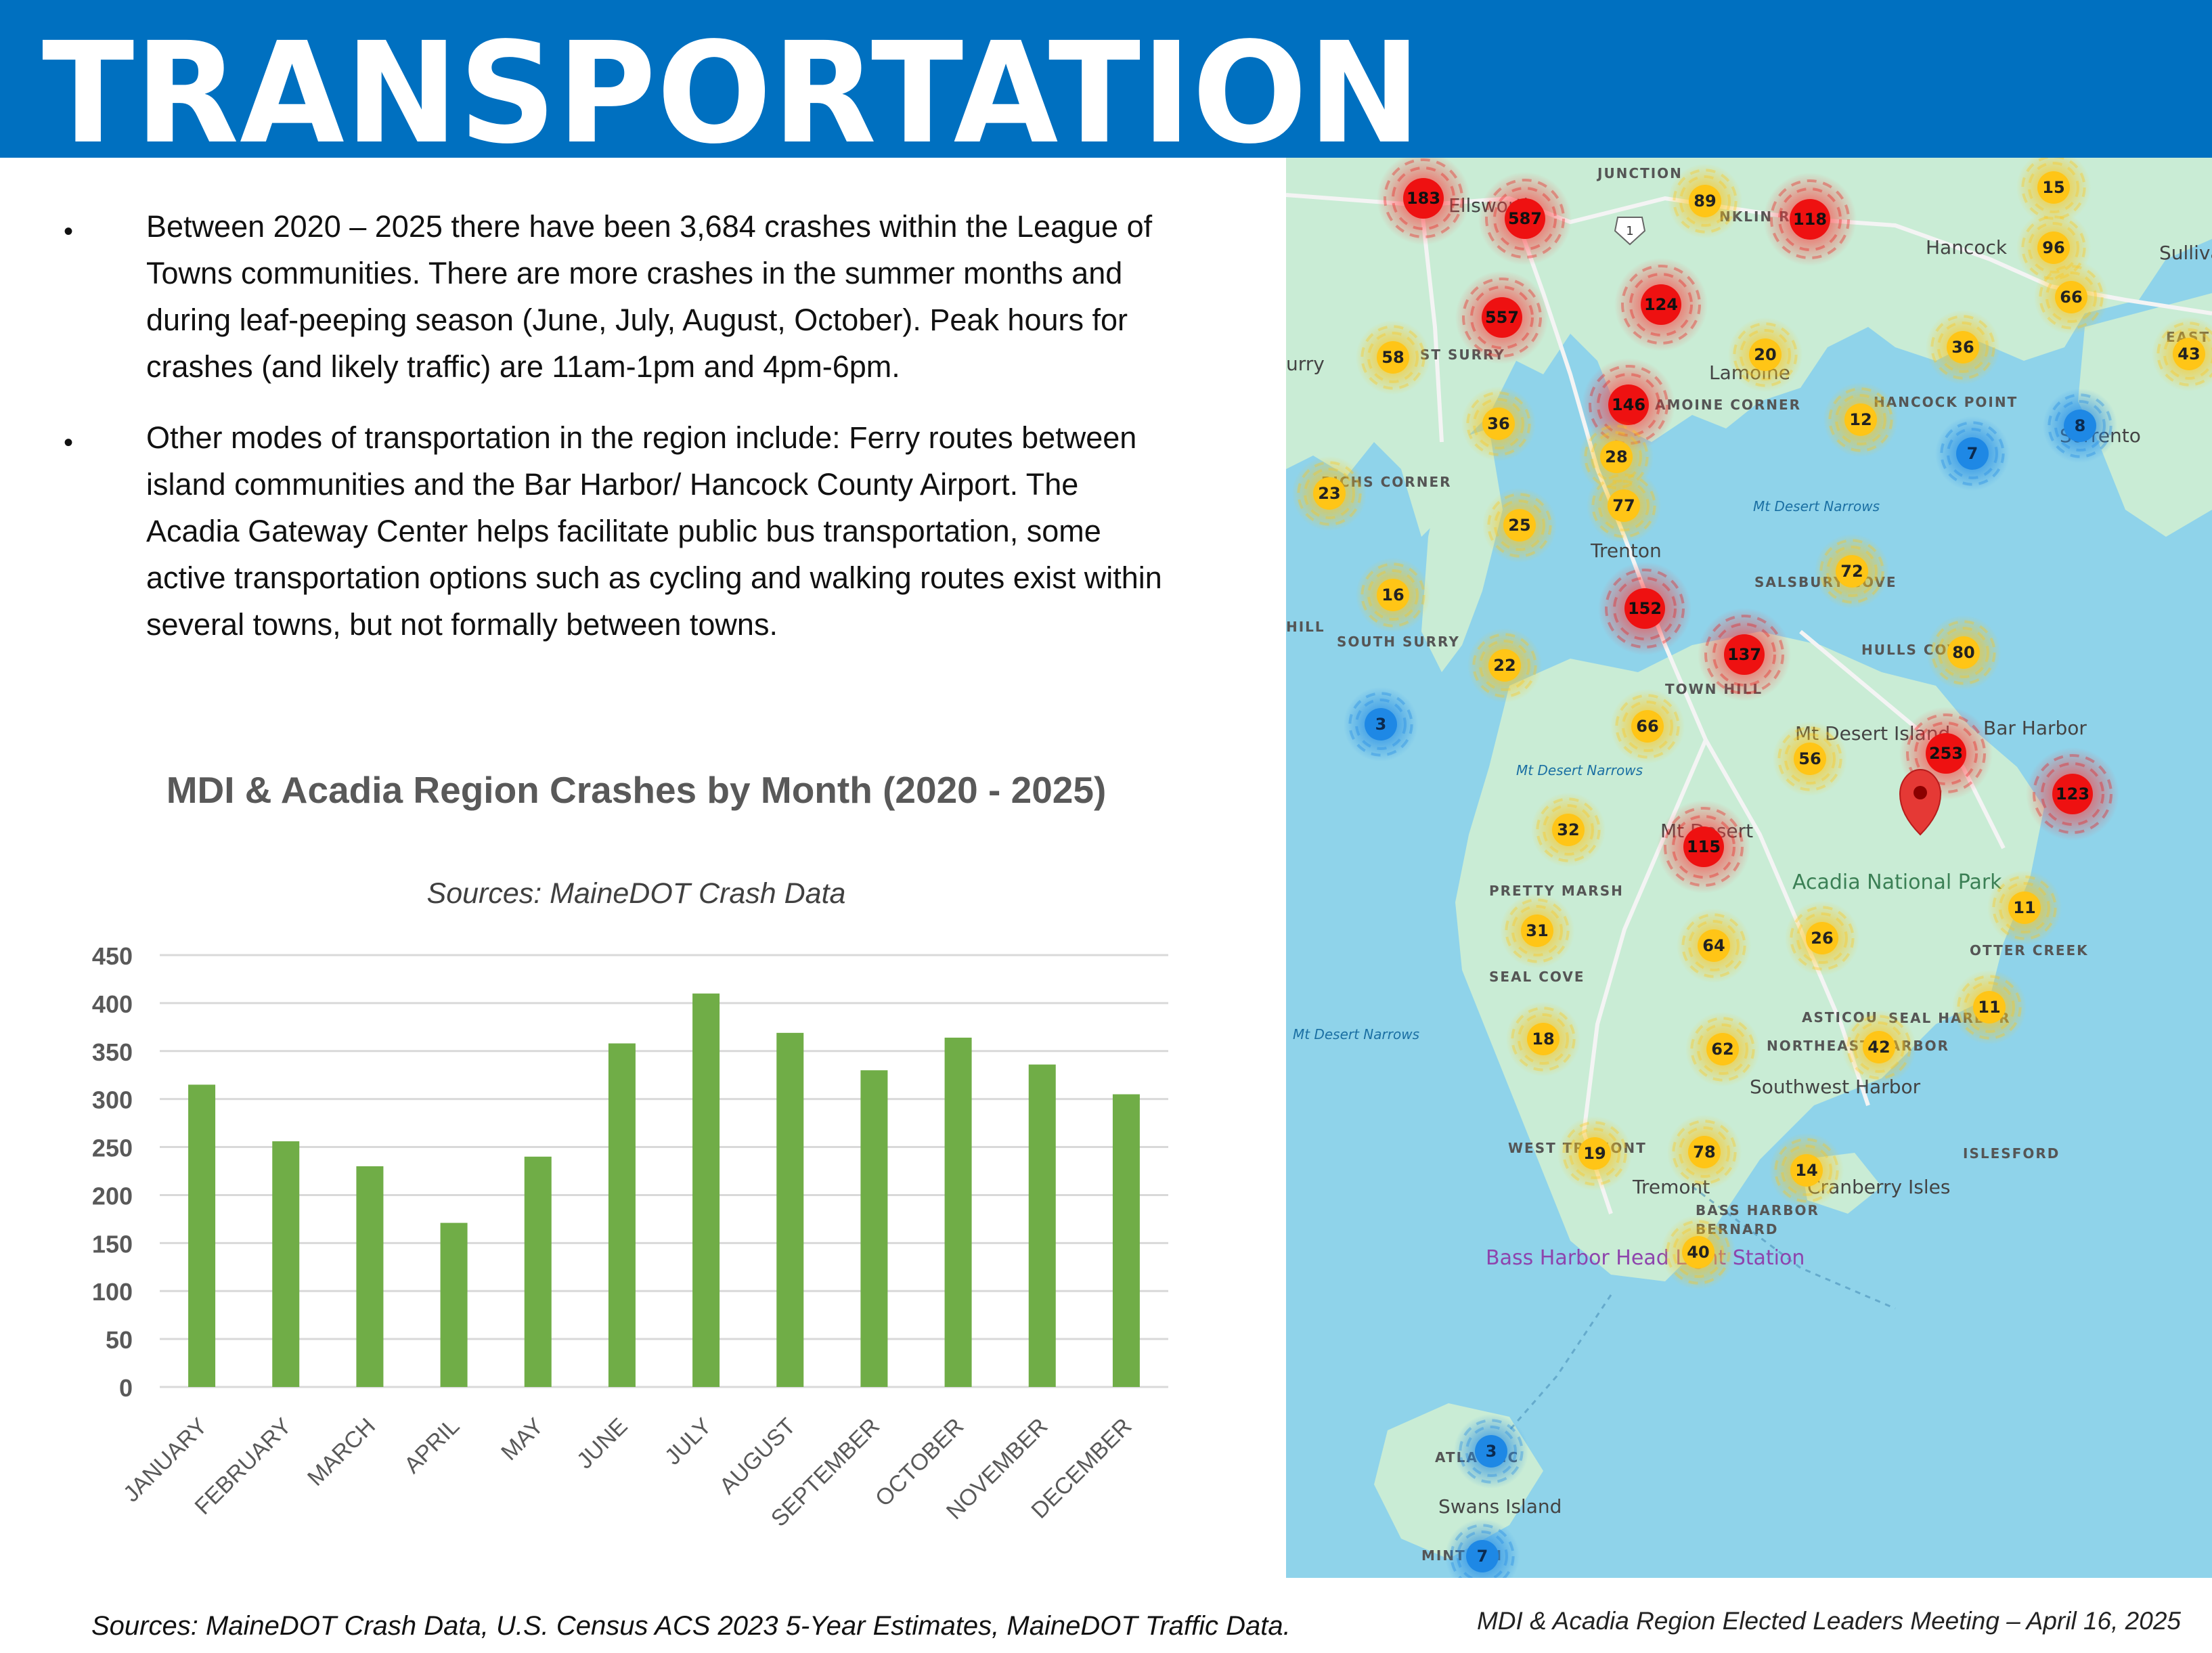 This screenshot has width=2212, height=1653. Describe the element at coordinates (1644, 608) in the screenshot. I see `cluster-marker-red: 152` at that location.